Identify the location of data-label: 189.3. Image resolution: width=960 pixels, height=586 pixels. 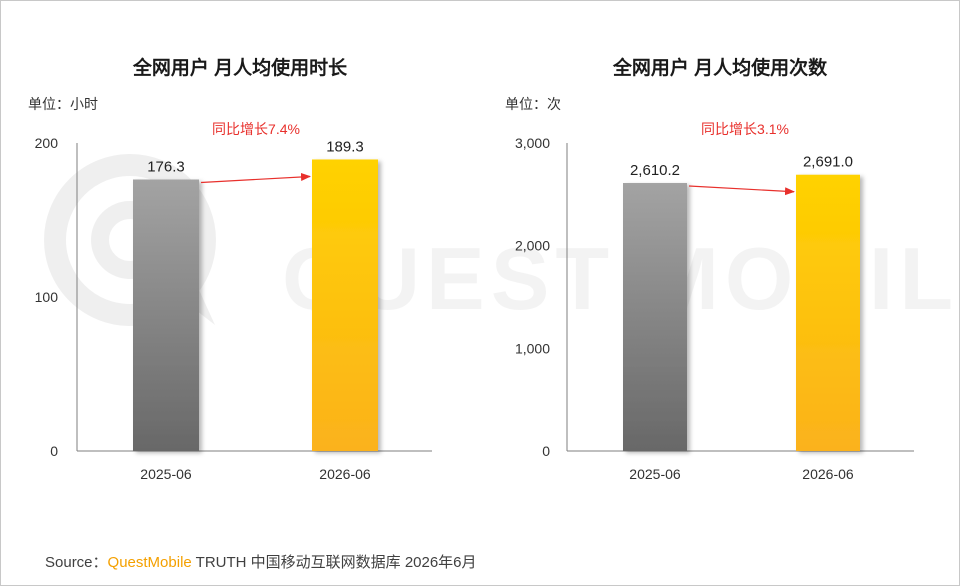
(345, 146).